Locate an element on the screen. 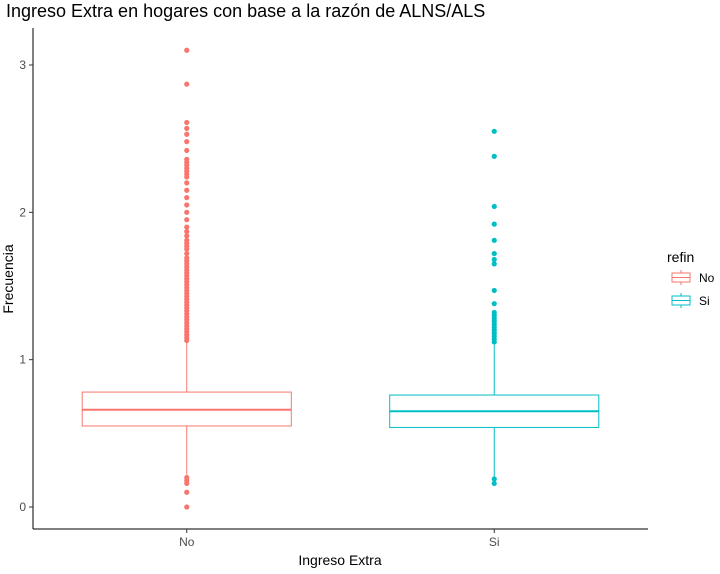 The image size is (720, 574). x-ticks: No Si is located at coordinates (339, 539).